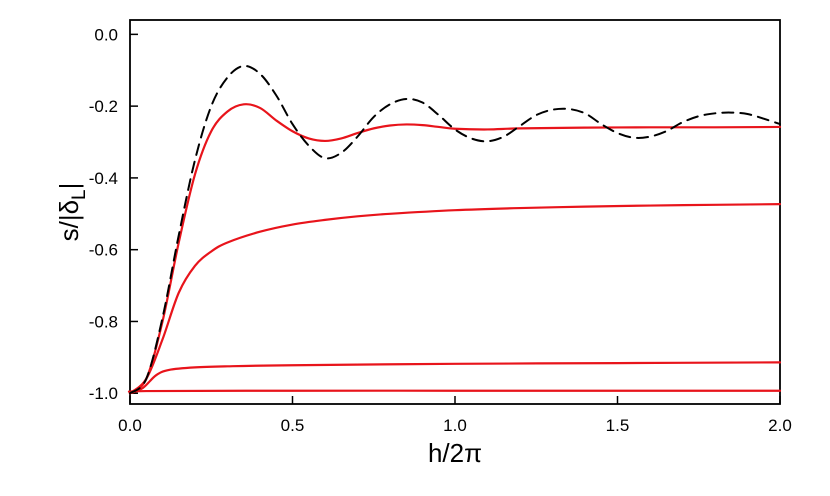 This screenshot has width=830, height=496. What do you see at coordinates (69, 186) in the screenshot?
I see `y-axis-title-end: |` at bounding box center [69, 186].